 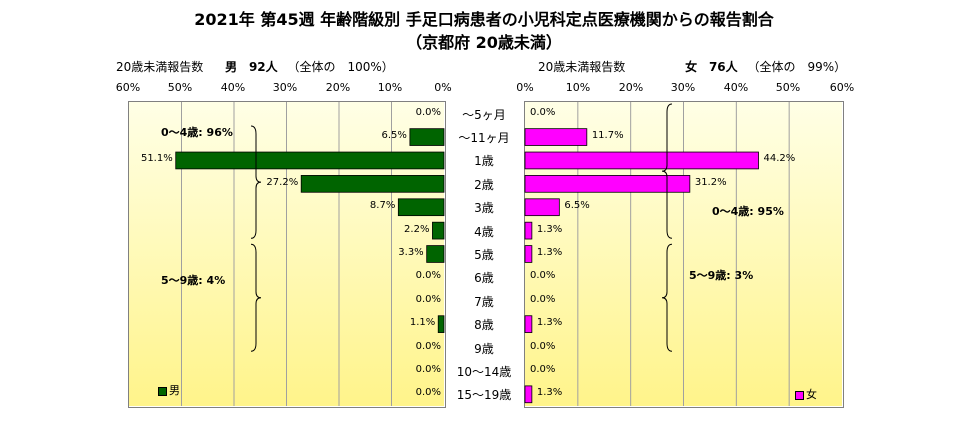 What do you see at coordinates (484, 184) in the screenshot?
I see `category-label: 2歳` at bounding box center [484, 184].